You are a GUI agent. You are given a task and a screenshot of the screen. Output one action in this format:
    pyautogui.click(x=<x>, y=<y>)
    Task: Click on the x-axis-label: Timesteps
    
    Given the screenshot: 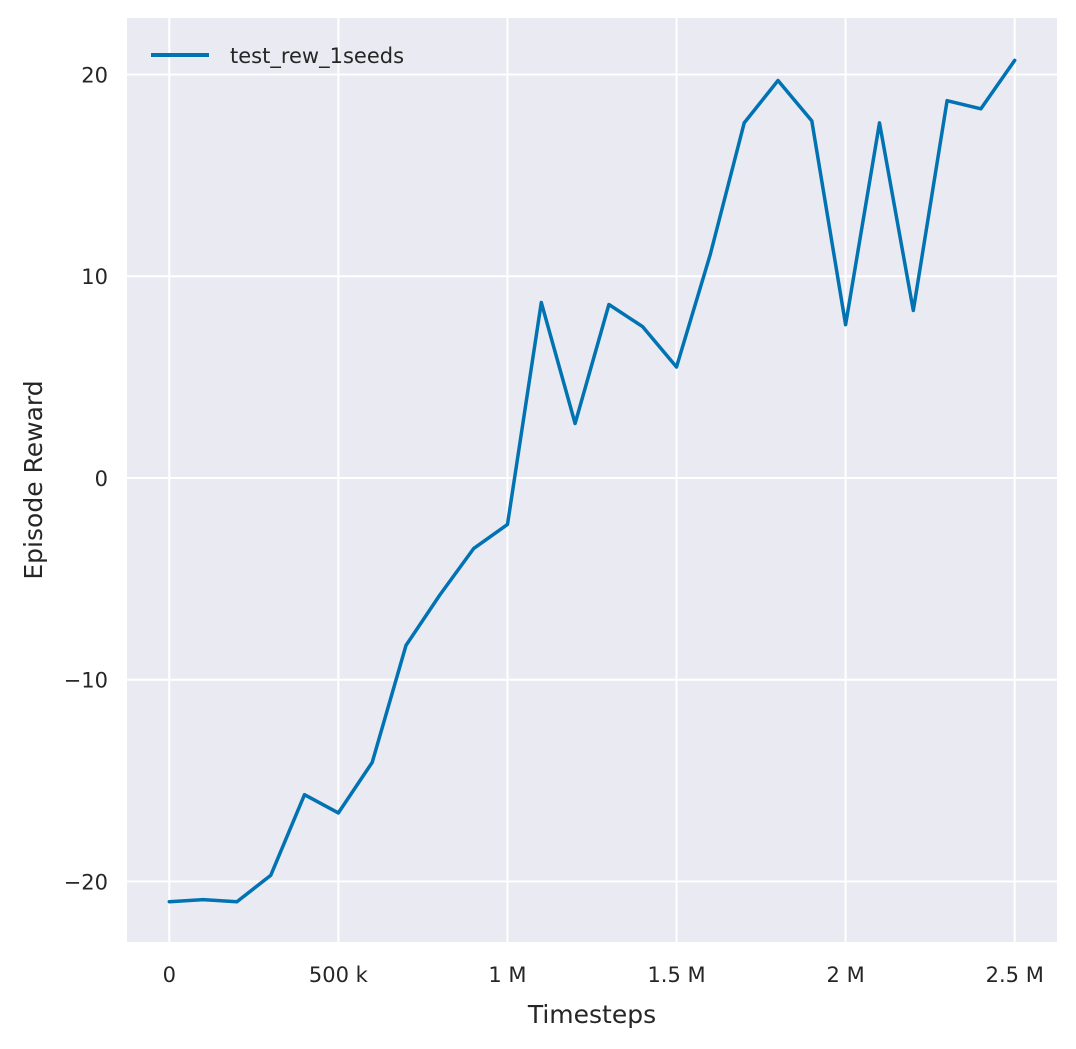 What is the action you would take?
    pyautogui.click(x=591, y=1014)
    